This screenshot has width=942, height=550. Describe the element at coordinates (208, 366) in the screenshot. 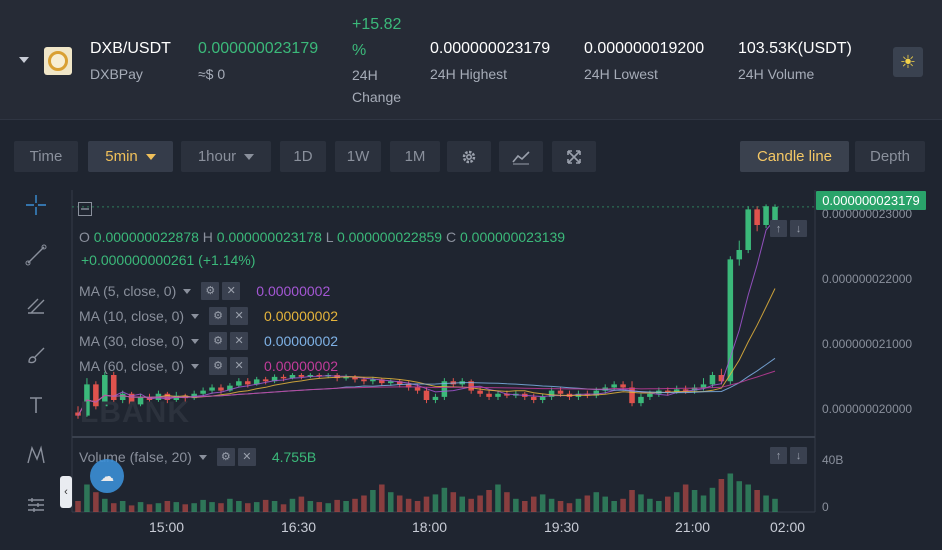

I see `ma-row: MA (60, close, 0) ⚙ ✕ 0.00000002` at that location.